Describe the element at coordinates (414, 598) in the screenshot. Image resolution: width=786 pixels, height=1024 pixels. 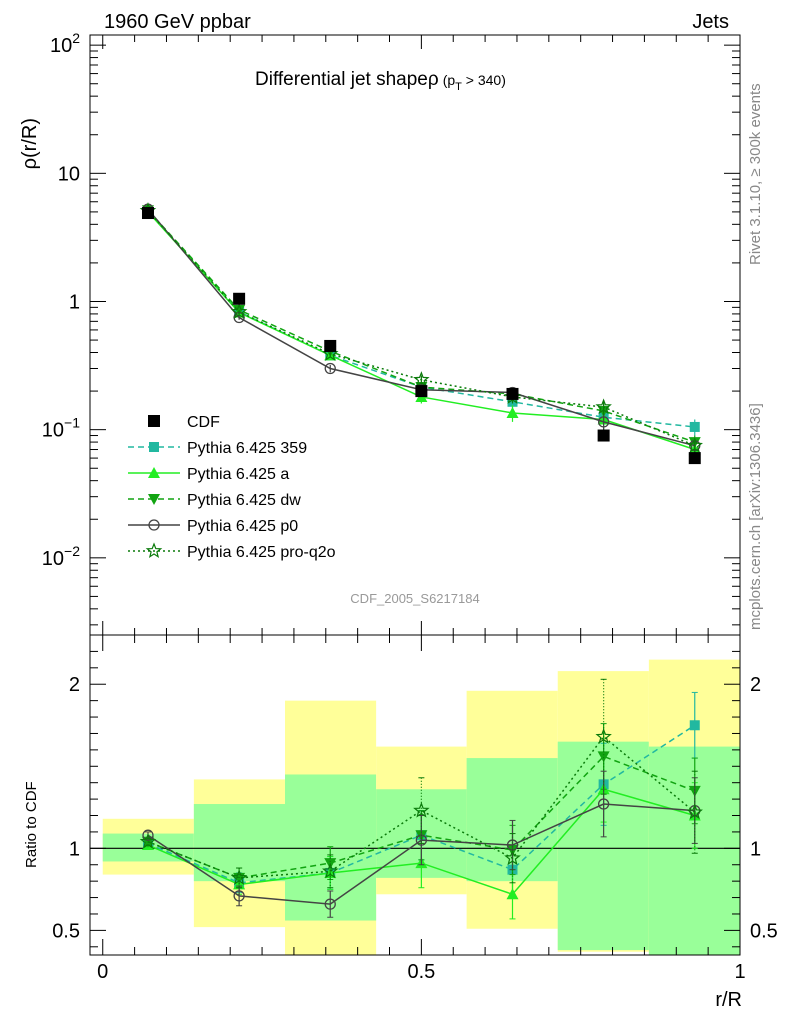
I see `watermark: CDF_2005_S6217184` at that location.